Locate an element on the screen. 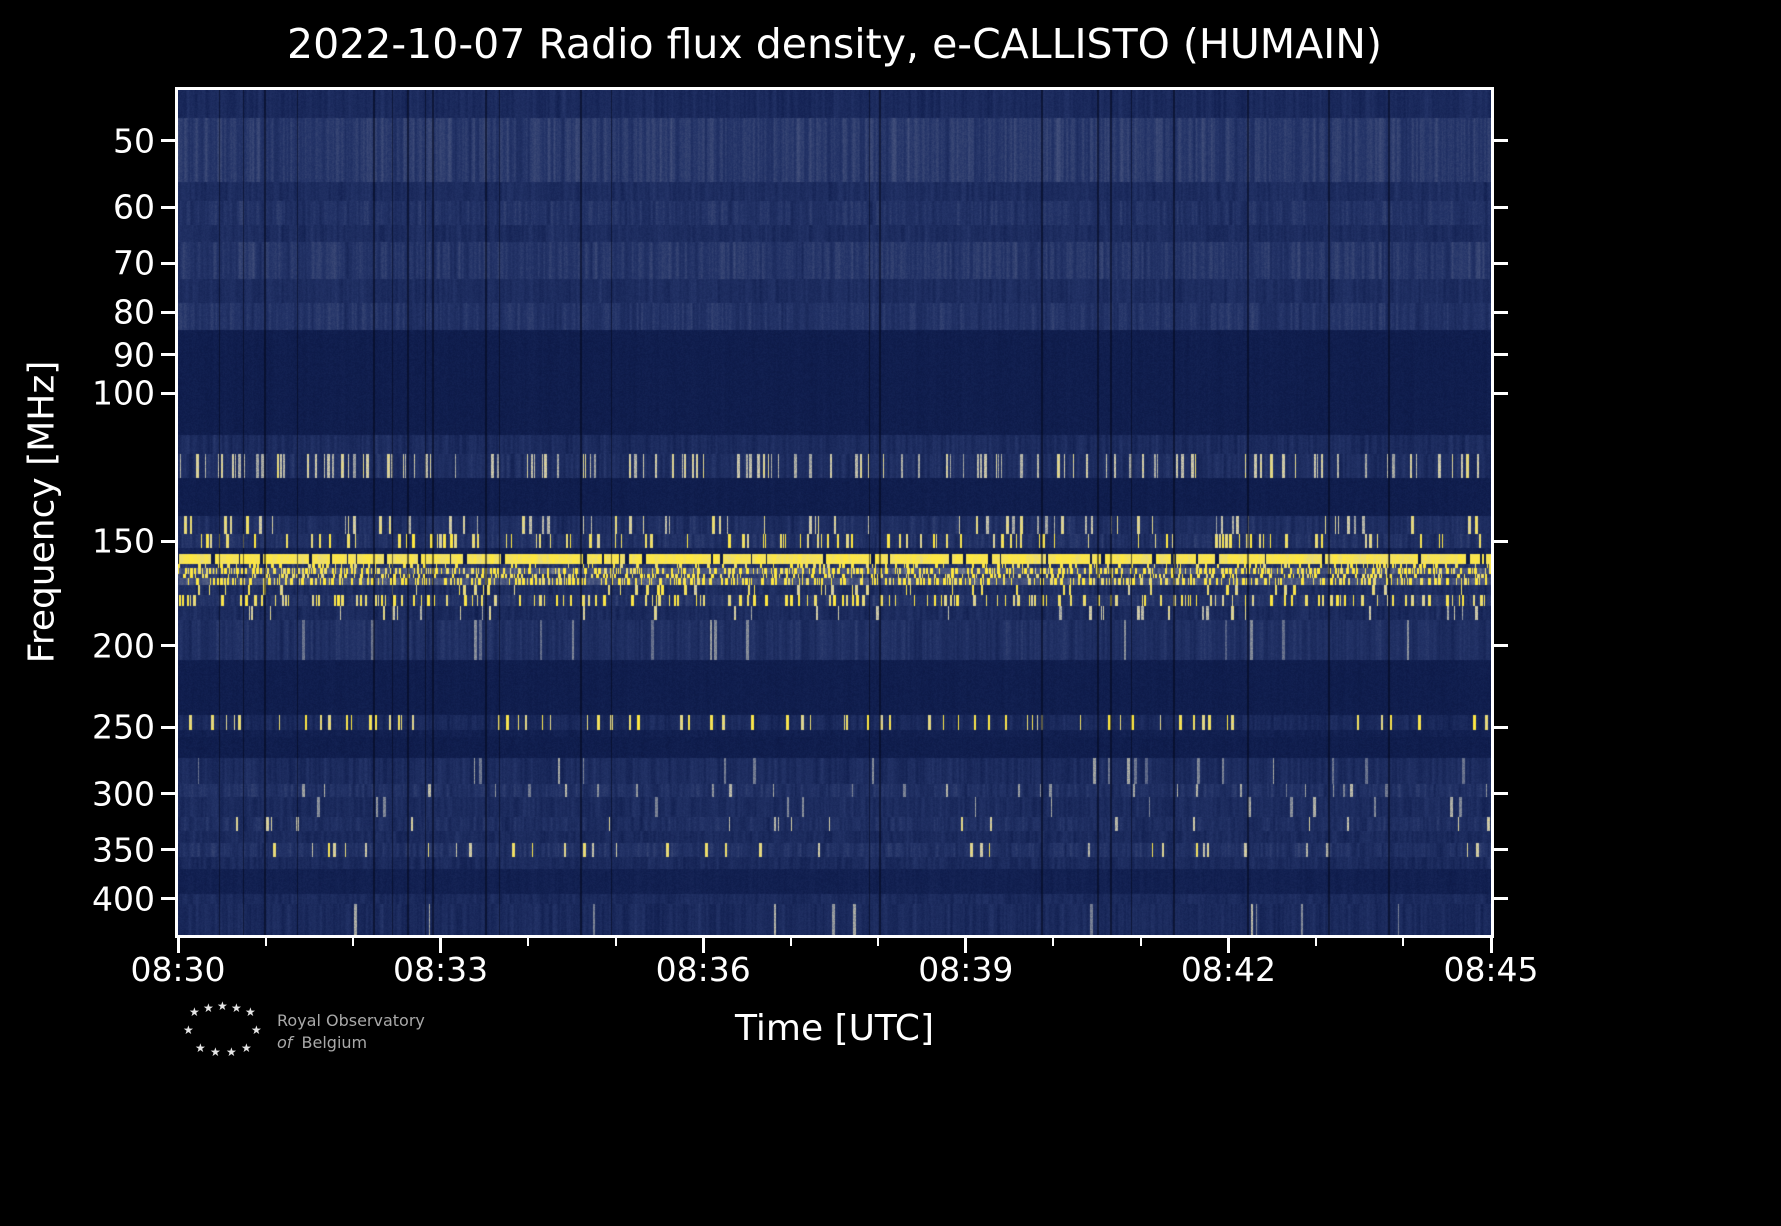 The width and height of the screenshot is (1781, 1226). y-tick-label: 350 is located at coordinates (123, 850).